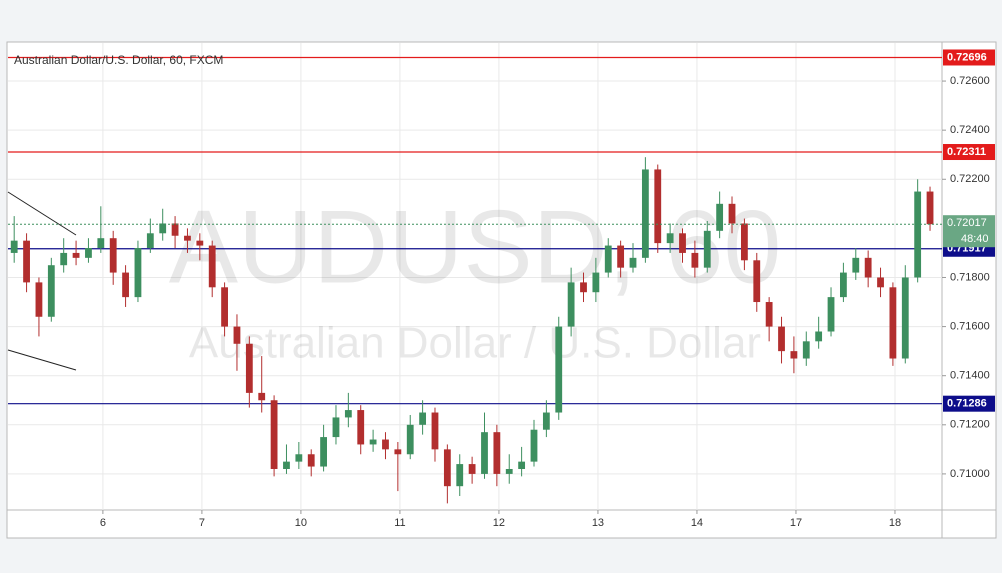 The width and height of the screenshot is (1002, 573). I want to click on level-label: 0.71286, so click(967, 404).